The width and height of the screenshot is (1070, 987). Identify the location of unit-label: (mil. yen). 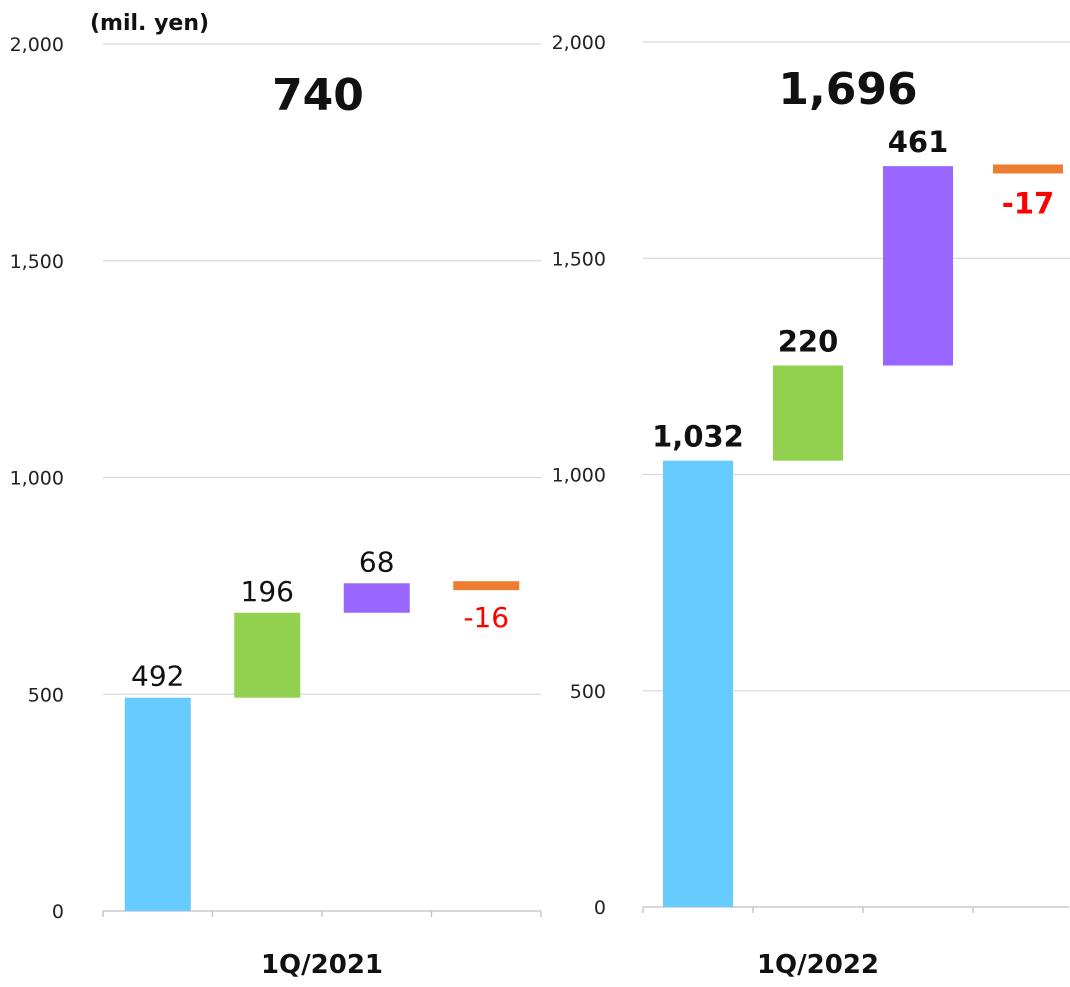
(149, 23).